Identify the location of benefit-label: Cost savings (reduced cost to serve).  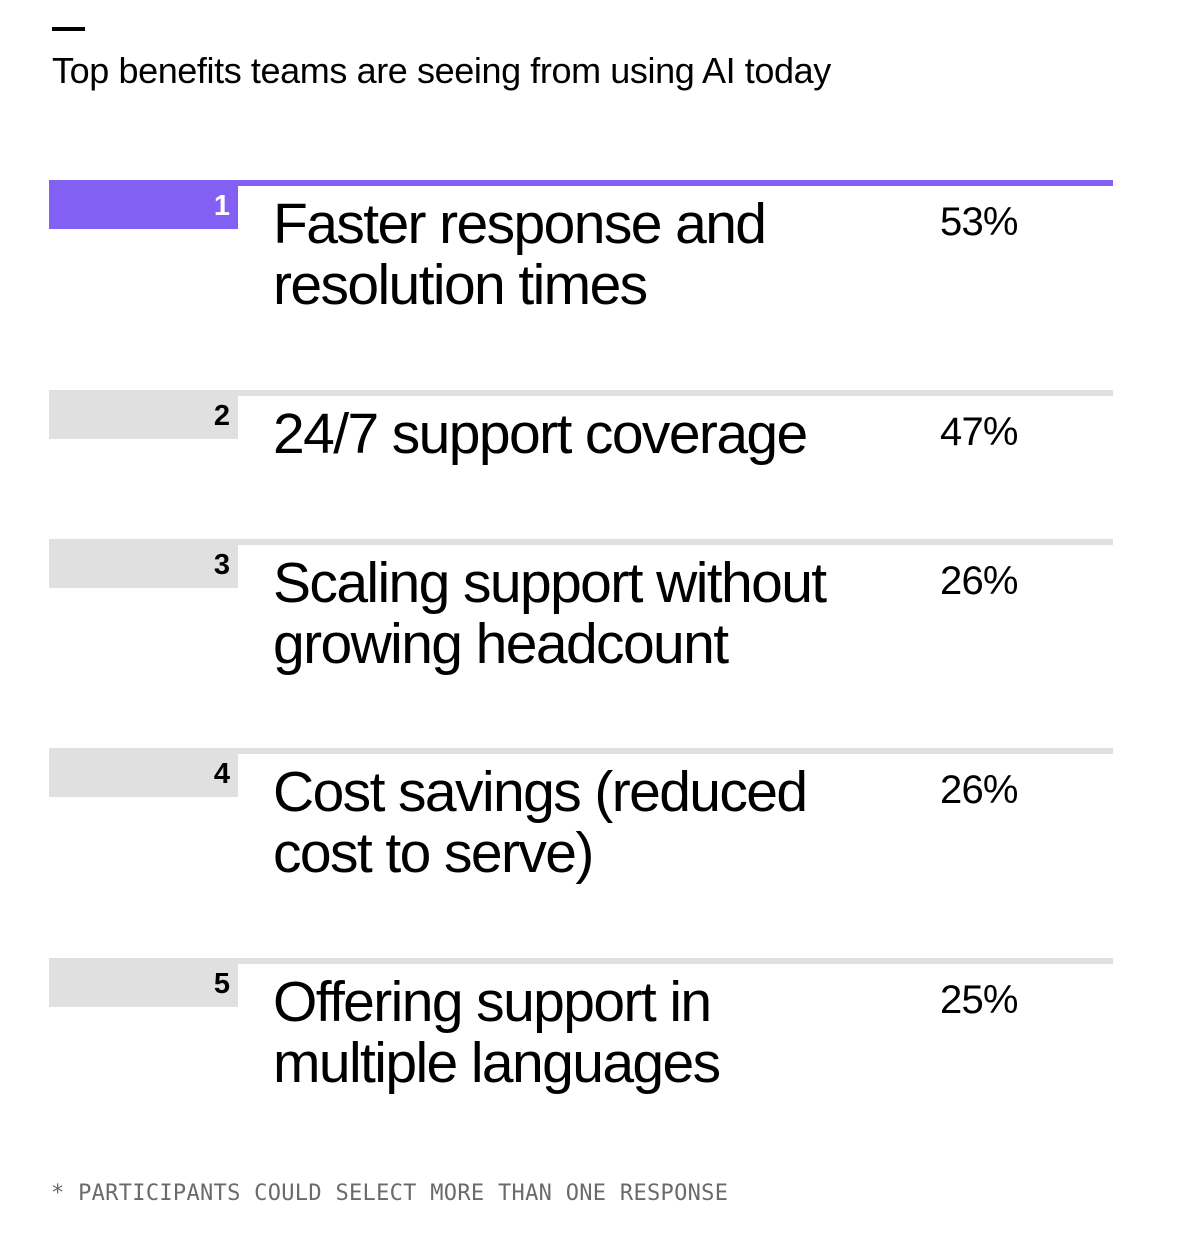
(540, 822).